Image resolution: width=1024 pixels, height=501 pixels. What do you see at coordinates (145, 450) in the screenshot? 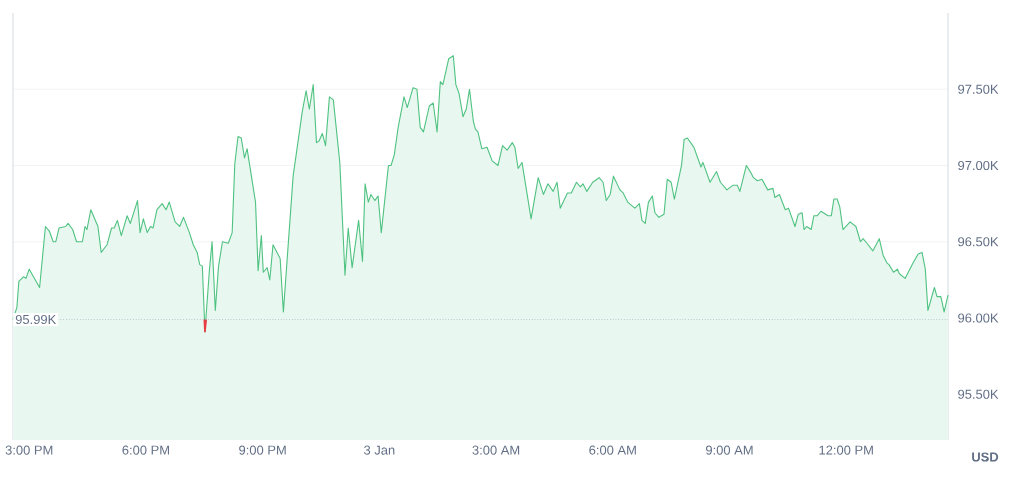
I see `x-tick-label: 6:00 PM` at bounding box center [145, 450].